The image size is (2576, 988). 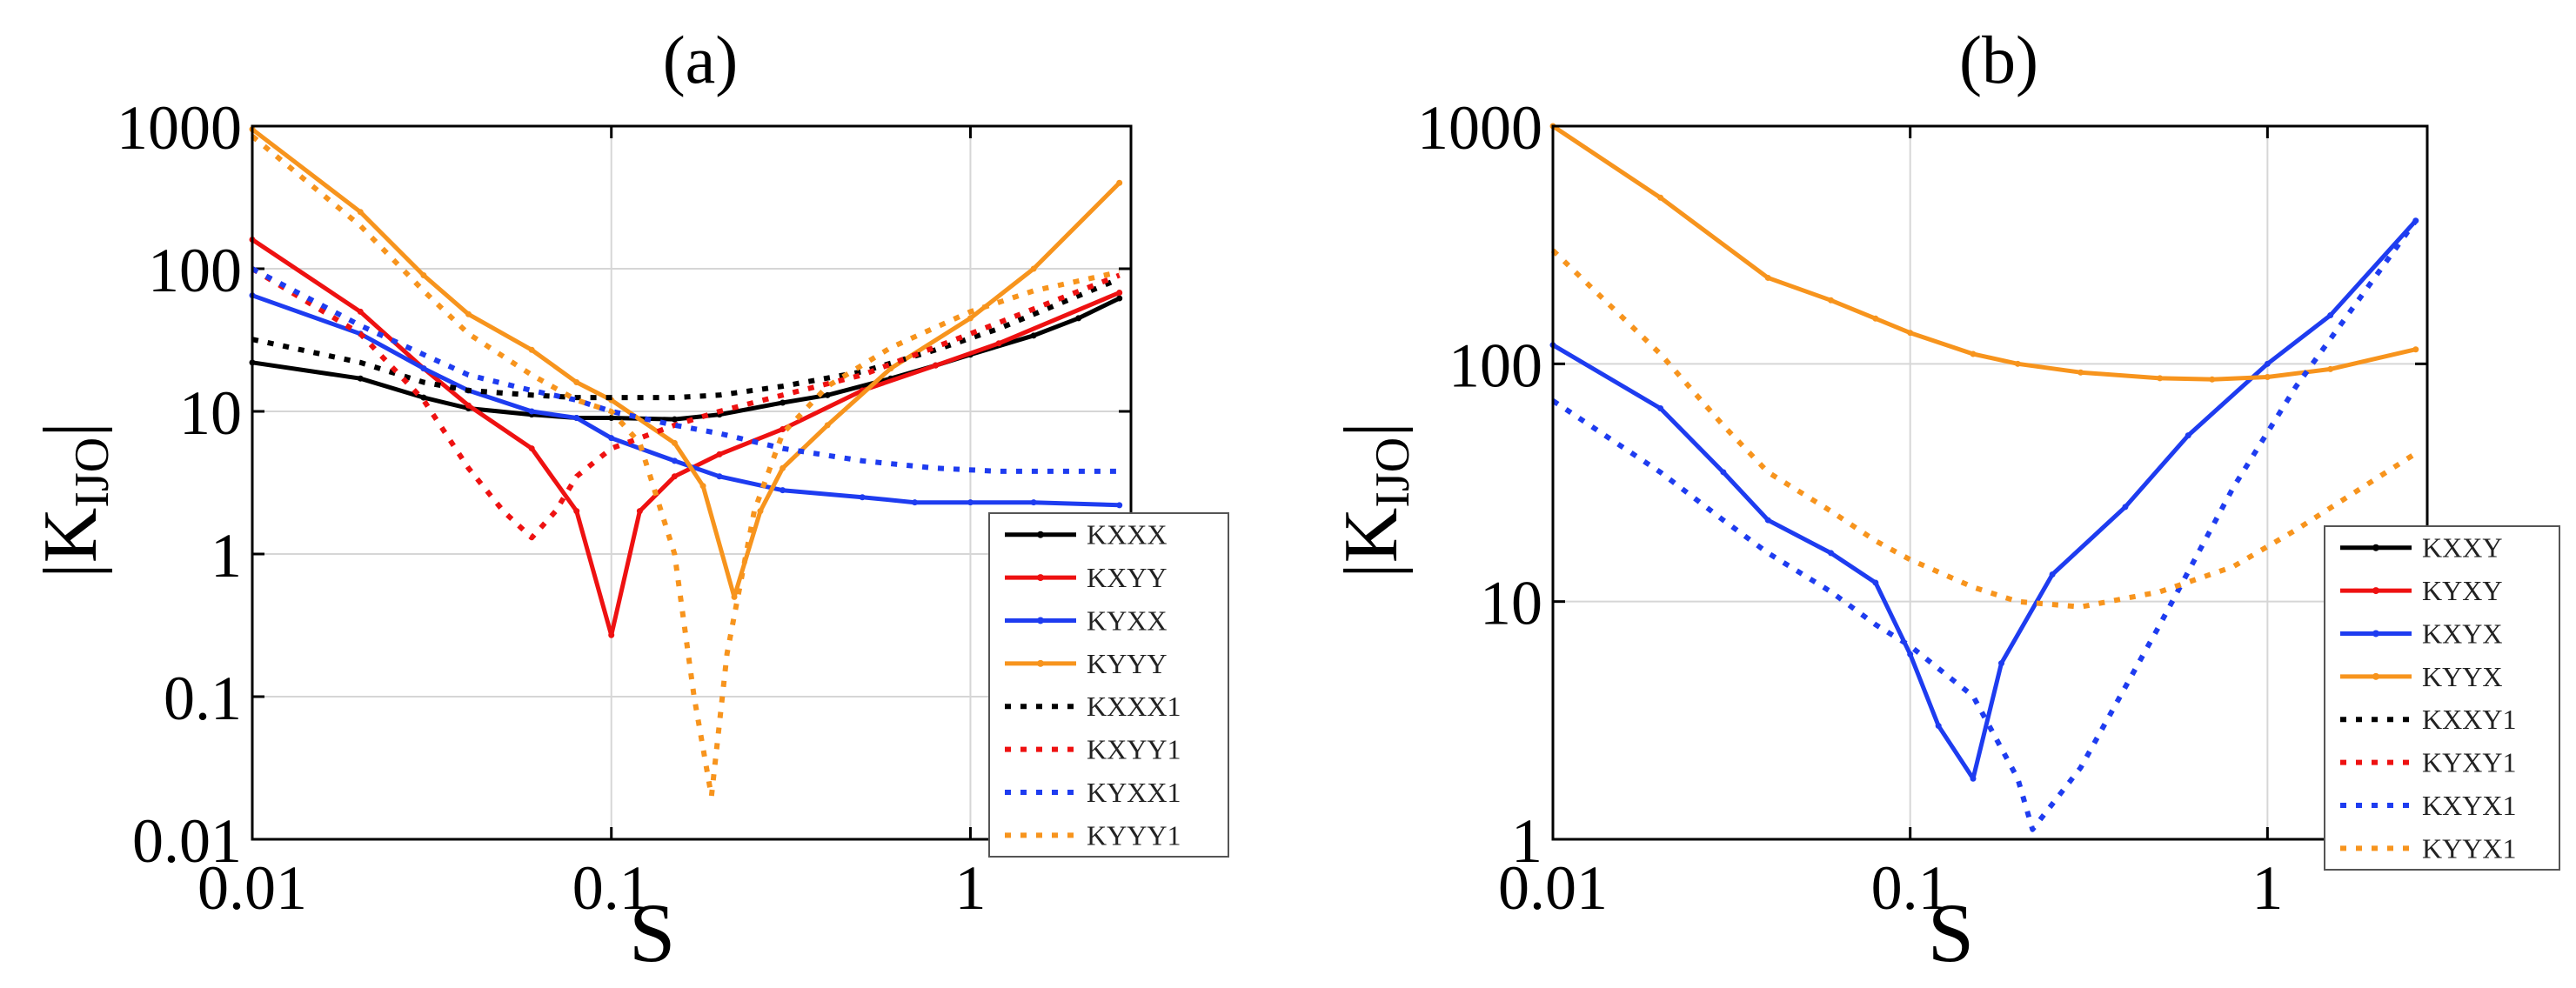 I want to click on y-tick-label: 10, so click(x=1511, y=603).